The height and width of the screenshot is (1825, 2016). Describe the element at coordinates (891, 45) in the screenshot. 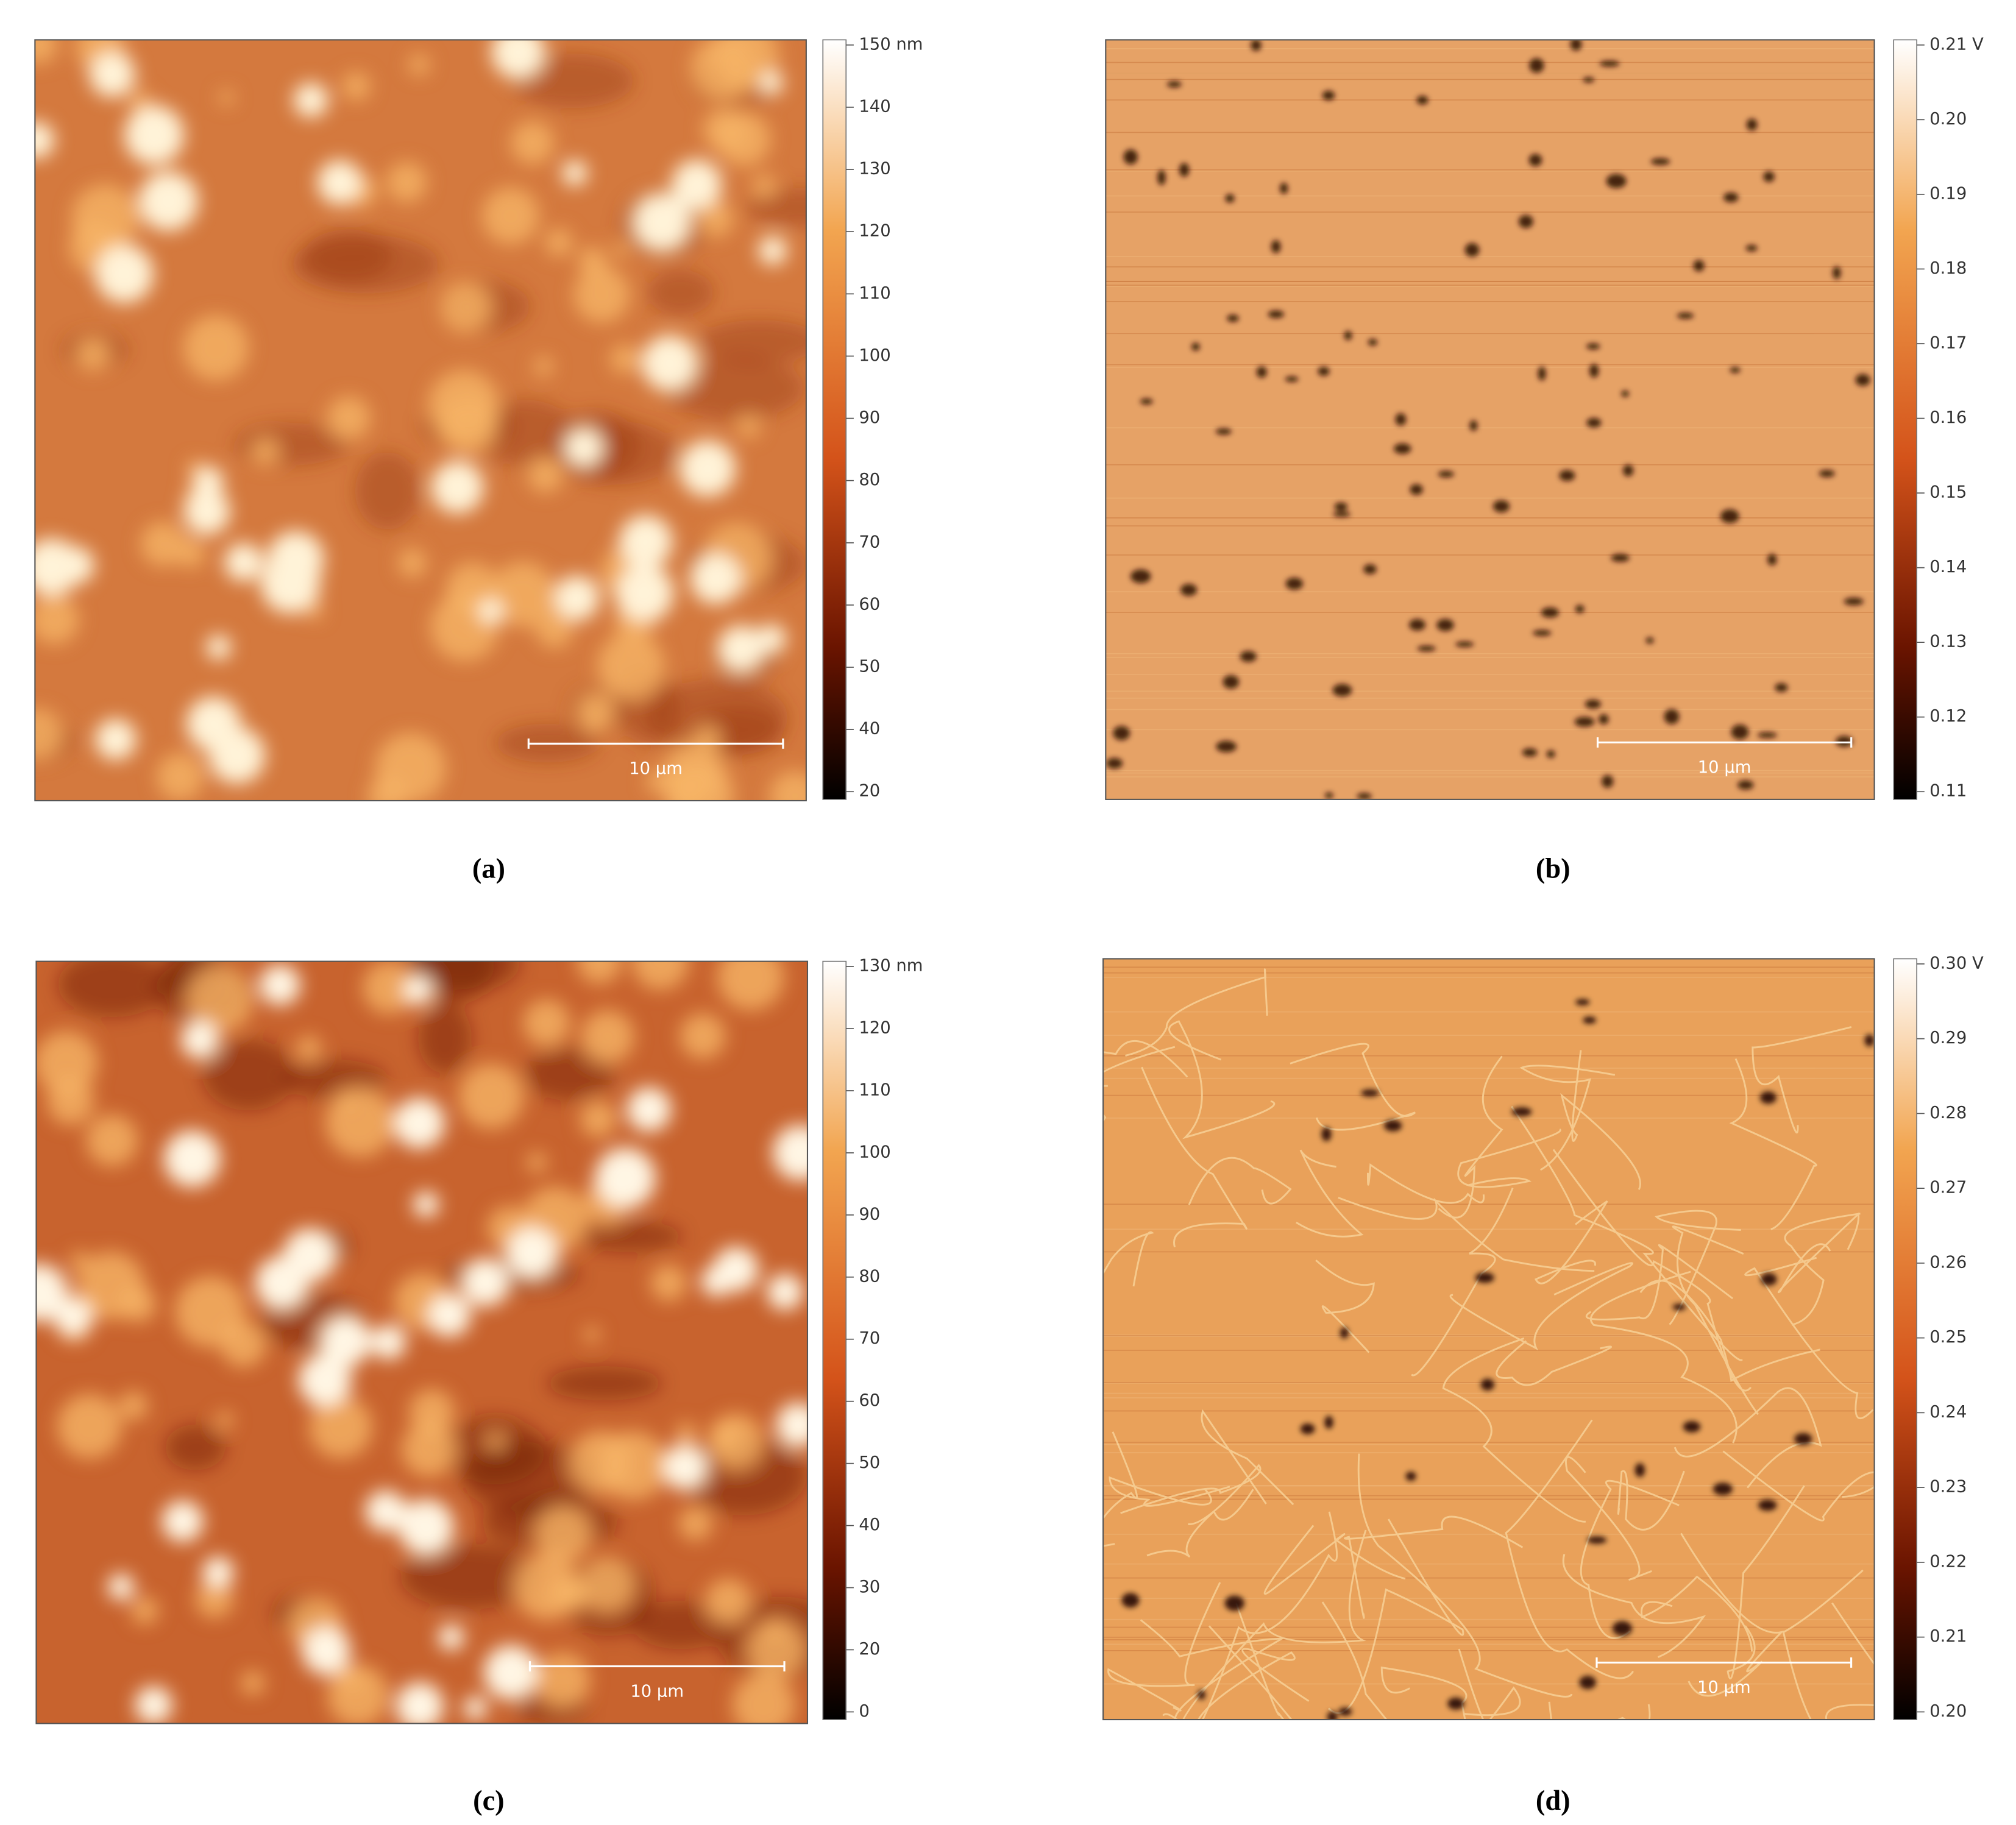

I see `colorbar-tick-label: 150 nm` at that location.